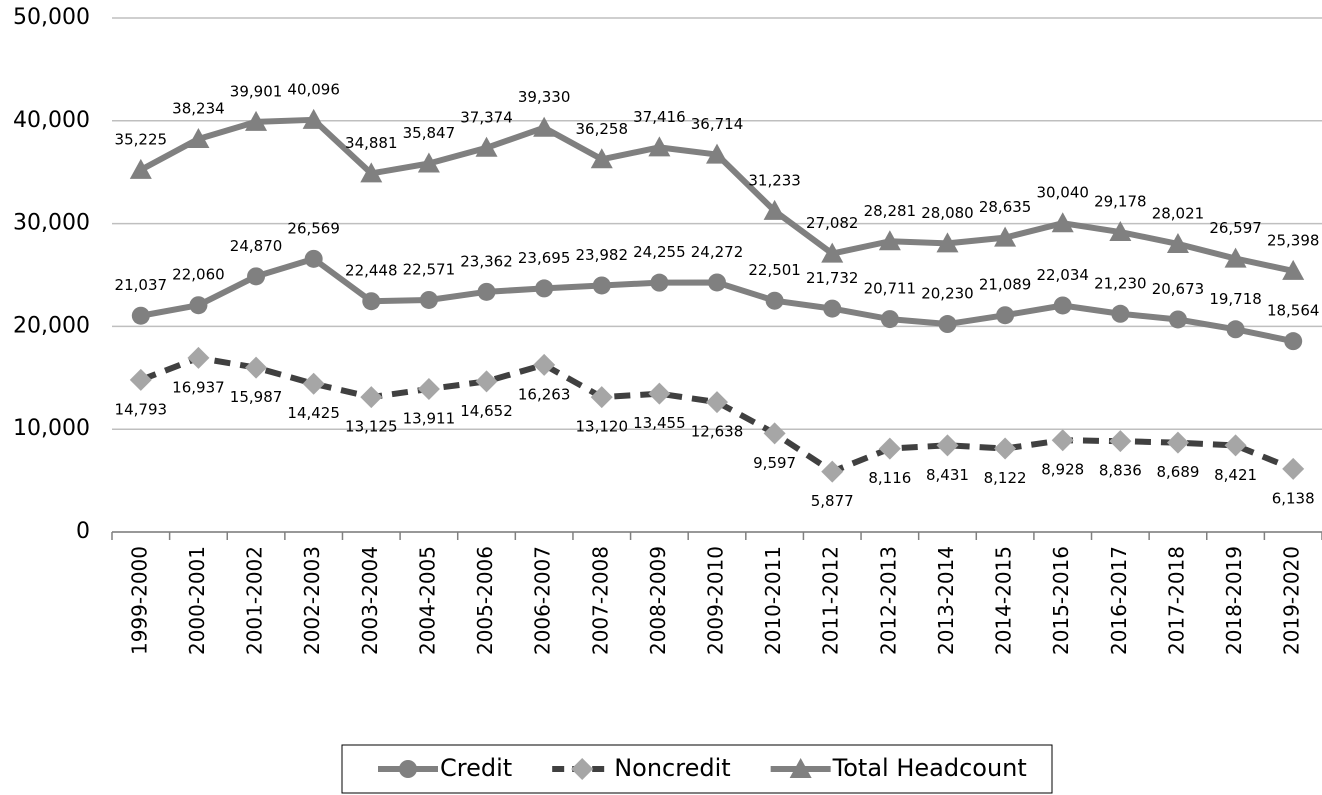  I want to click on x-tick-label: 2017-2018, so click(1176, 600).